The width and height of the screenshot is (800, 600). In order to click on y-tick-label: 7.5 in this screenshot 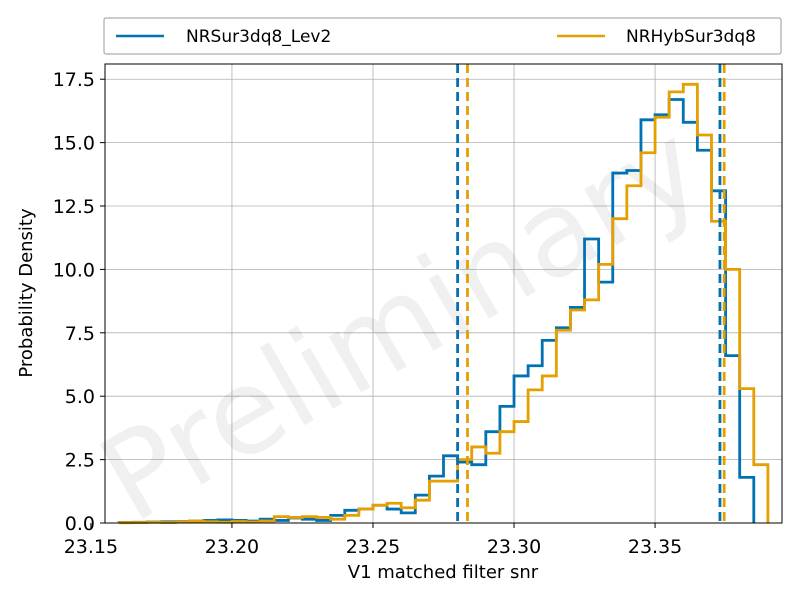, I will do `click(80, 334)`.